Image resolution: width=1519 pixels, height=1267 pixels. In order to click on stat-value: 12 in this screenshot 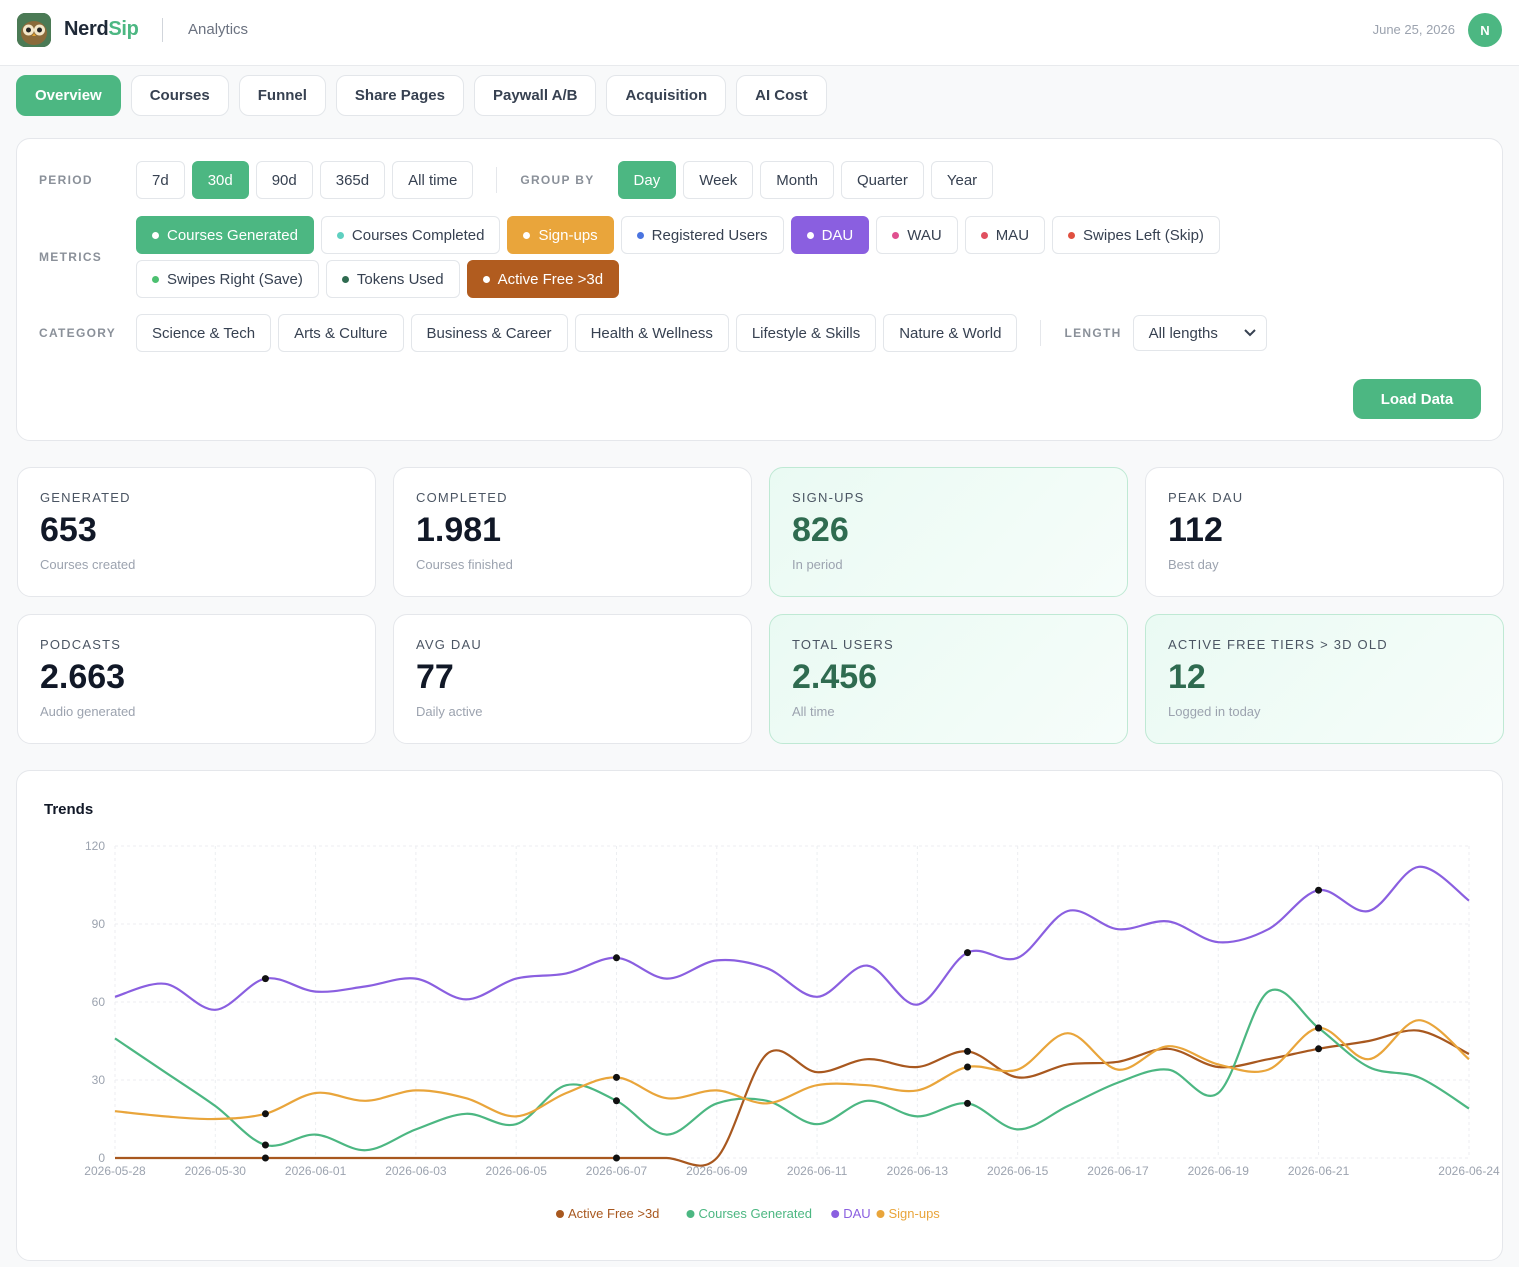, I will do `click(1187, 677)`.